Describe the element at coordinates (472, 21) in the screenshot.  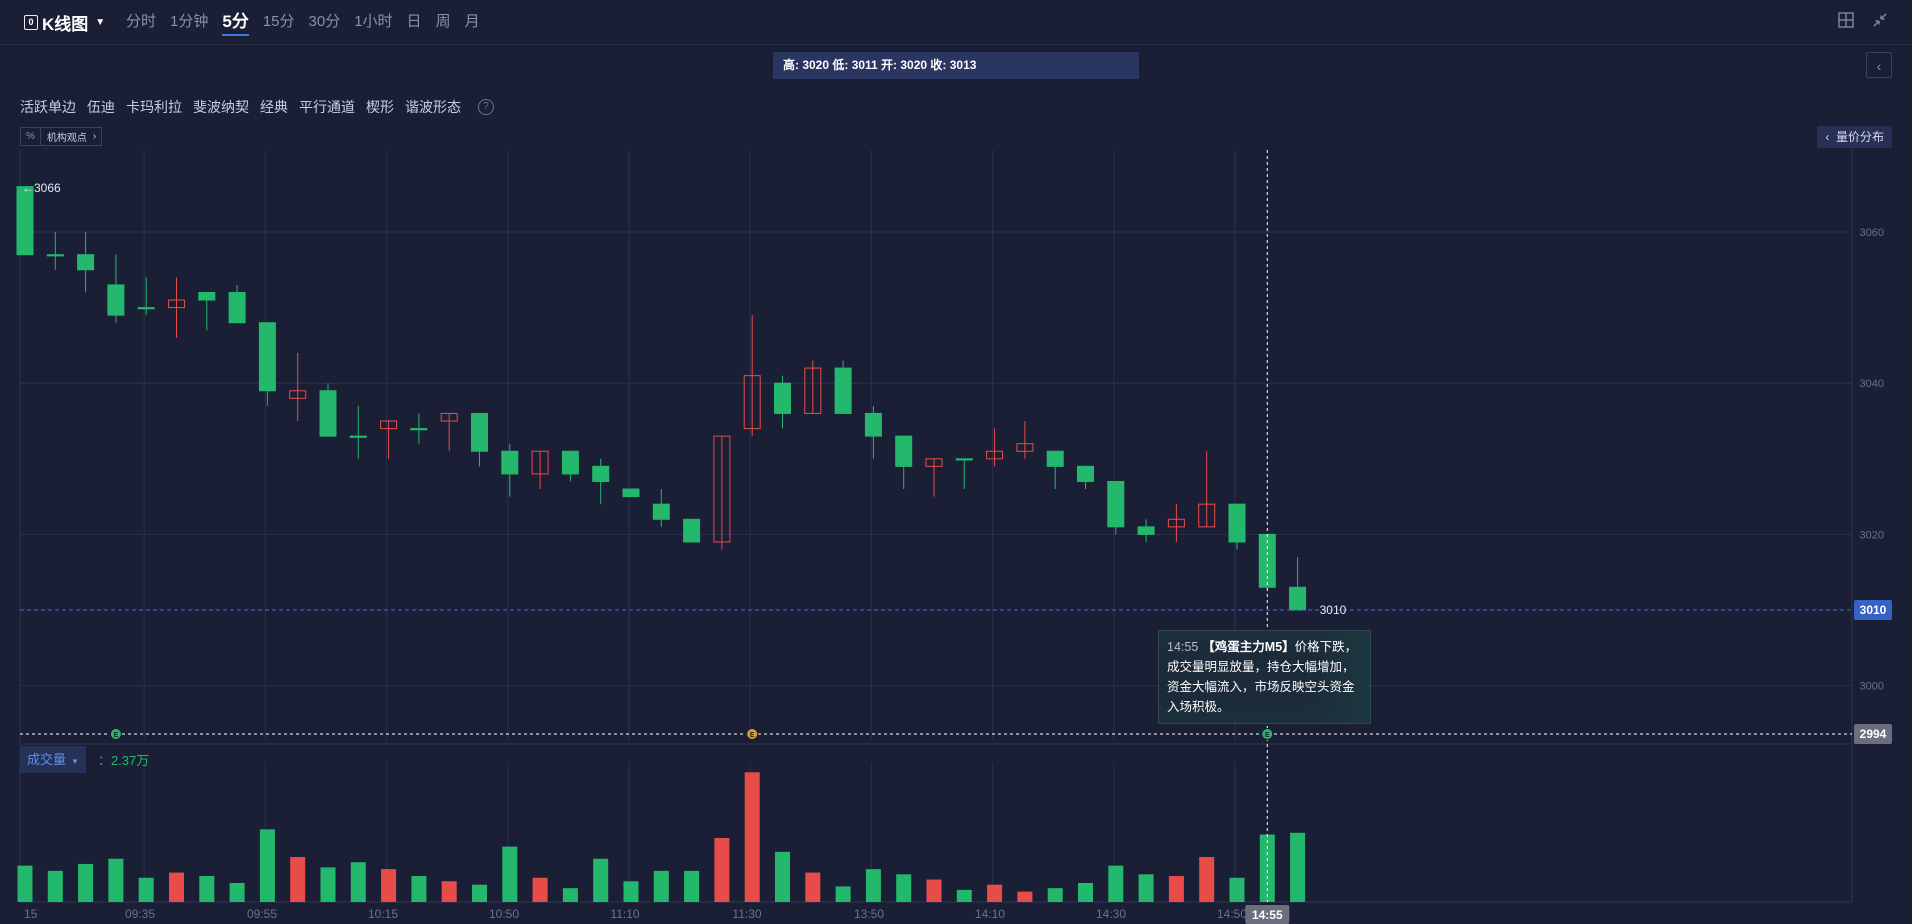
I see `period-tab: 月` at that location.